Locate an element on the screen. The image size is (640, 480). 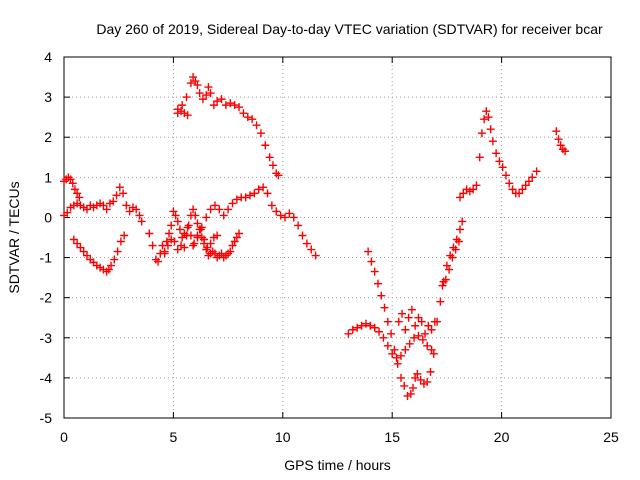
x-tick-label: 25 is located at coordinates (611, 437).